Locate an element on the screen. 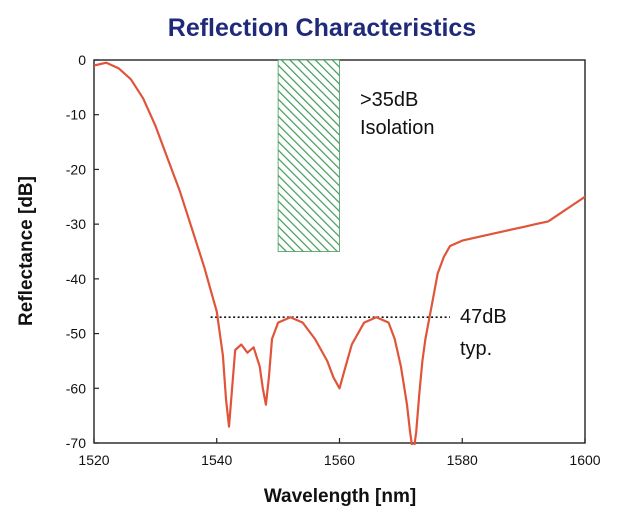 The width and height of the screenshot is (640, 522). typical-annotation-line1: 47dB is located at coordinates (483, 317).